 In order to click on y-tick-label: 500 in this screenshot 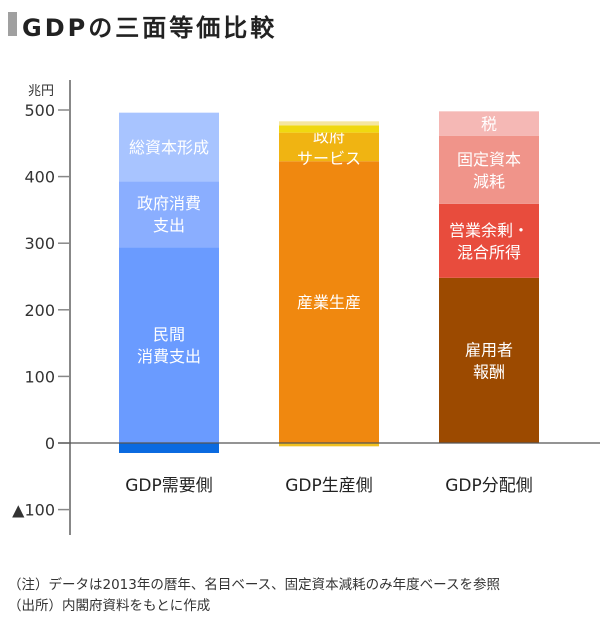, I will do `click(39, 110)`.